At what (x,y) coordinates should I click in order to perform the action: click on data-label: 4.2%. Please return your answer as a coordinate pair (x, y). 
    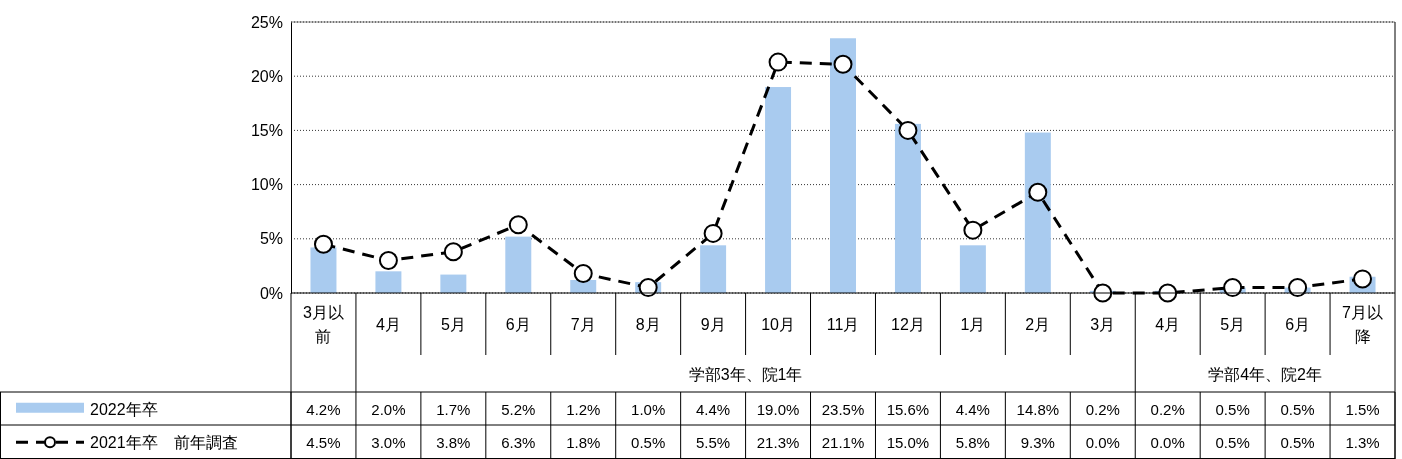
    Looking at the image, I should click on (323, 409).